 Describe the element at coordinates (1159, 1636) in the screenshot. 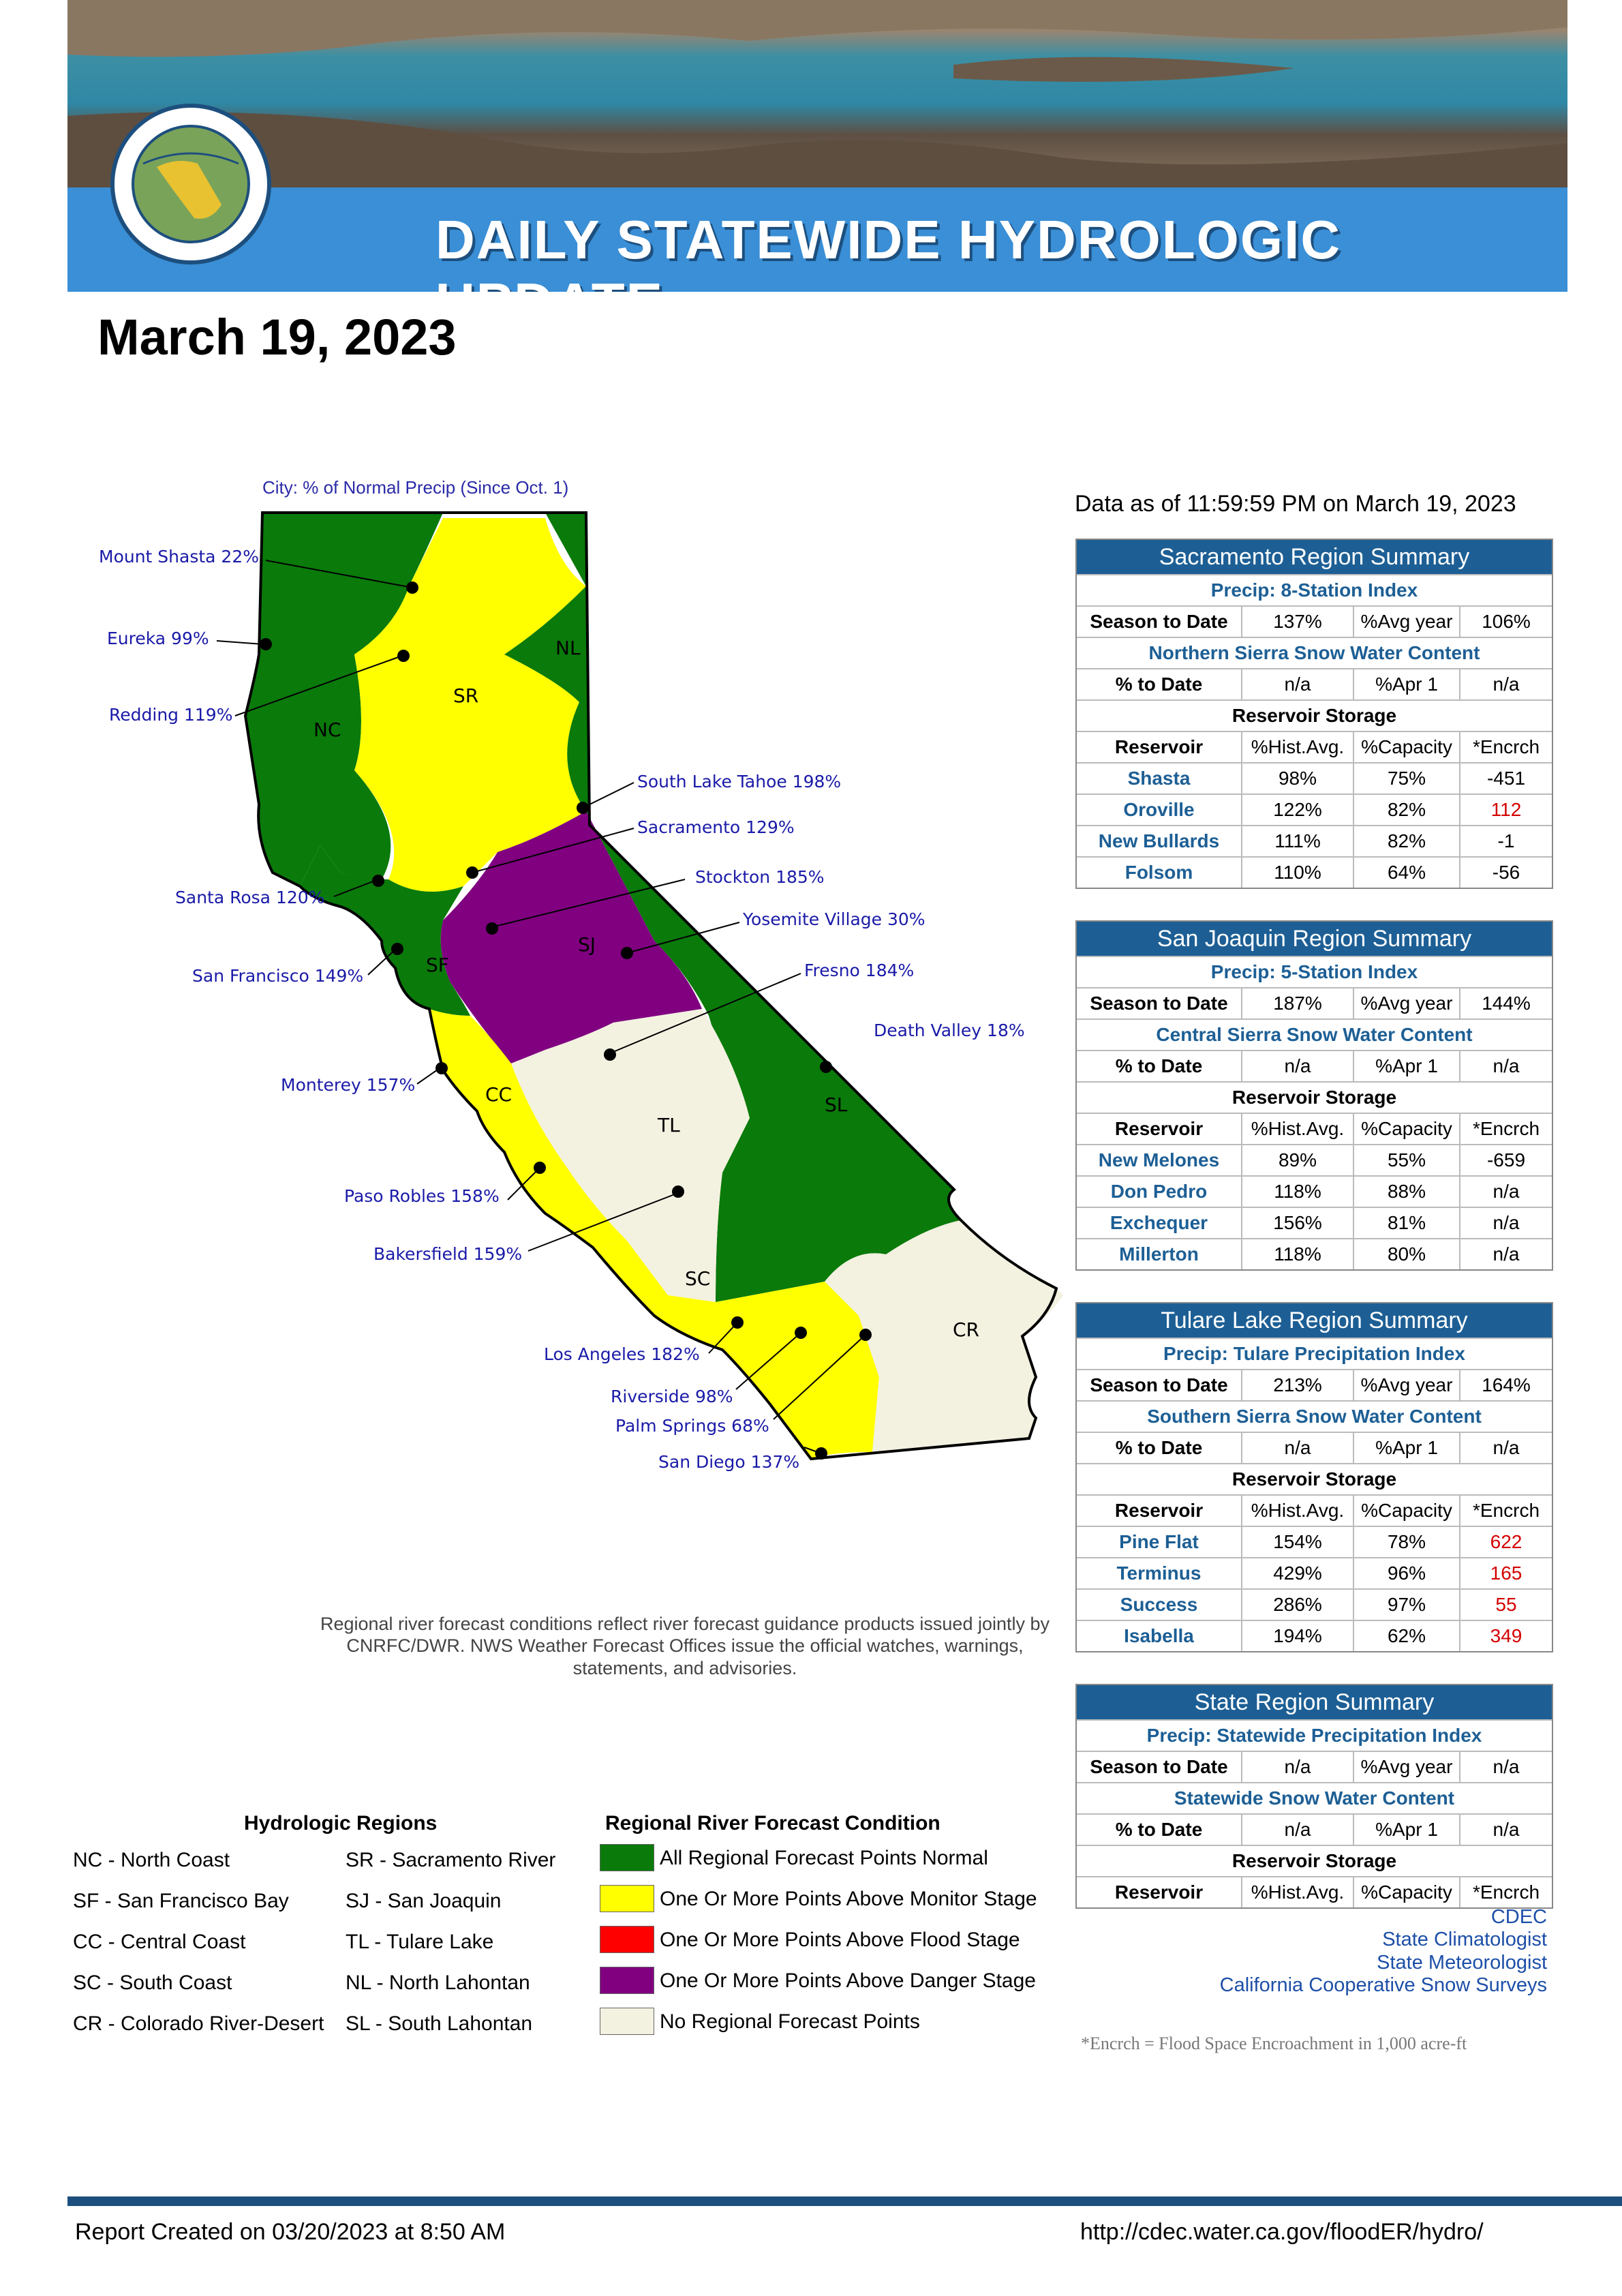

I see `reservoir-link: Isabella` at that location.